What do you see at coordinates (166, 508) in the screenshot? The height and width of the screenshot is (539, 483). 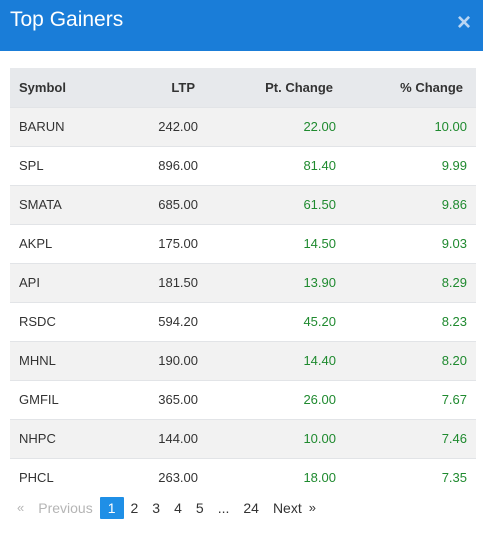 I see `pagination: « Previous 1 2 3 4 5 ... 24 Next »` at bounding box center [166, 508].